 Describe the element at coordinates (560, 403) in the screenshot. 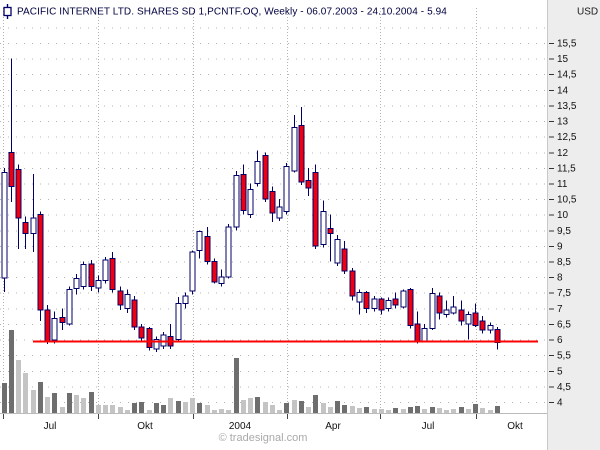

I see `y-tick-label: 4` at that location.